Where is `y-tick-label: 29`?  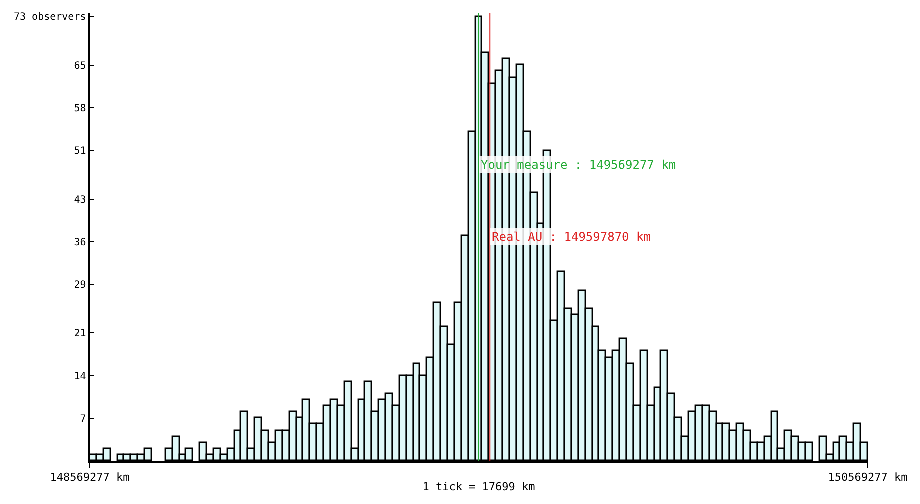
y-tick-label: 29 is located at coordinates (80, 285).